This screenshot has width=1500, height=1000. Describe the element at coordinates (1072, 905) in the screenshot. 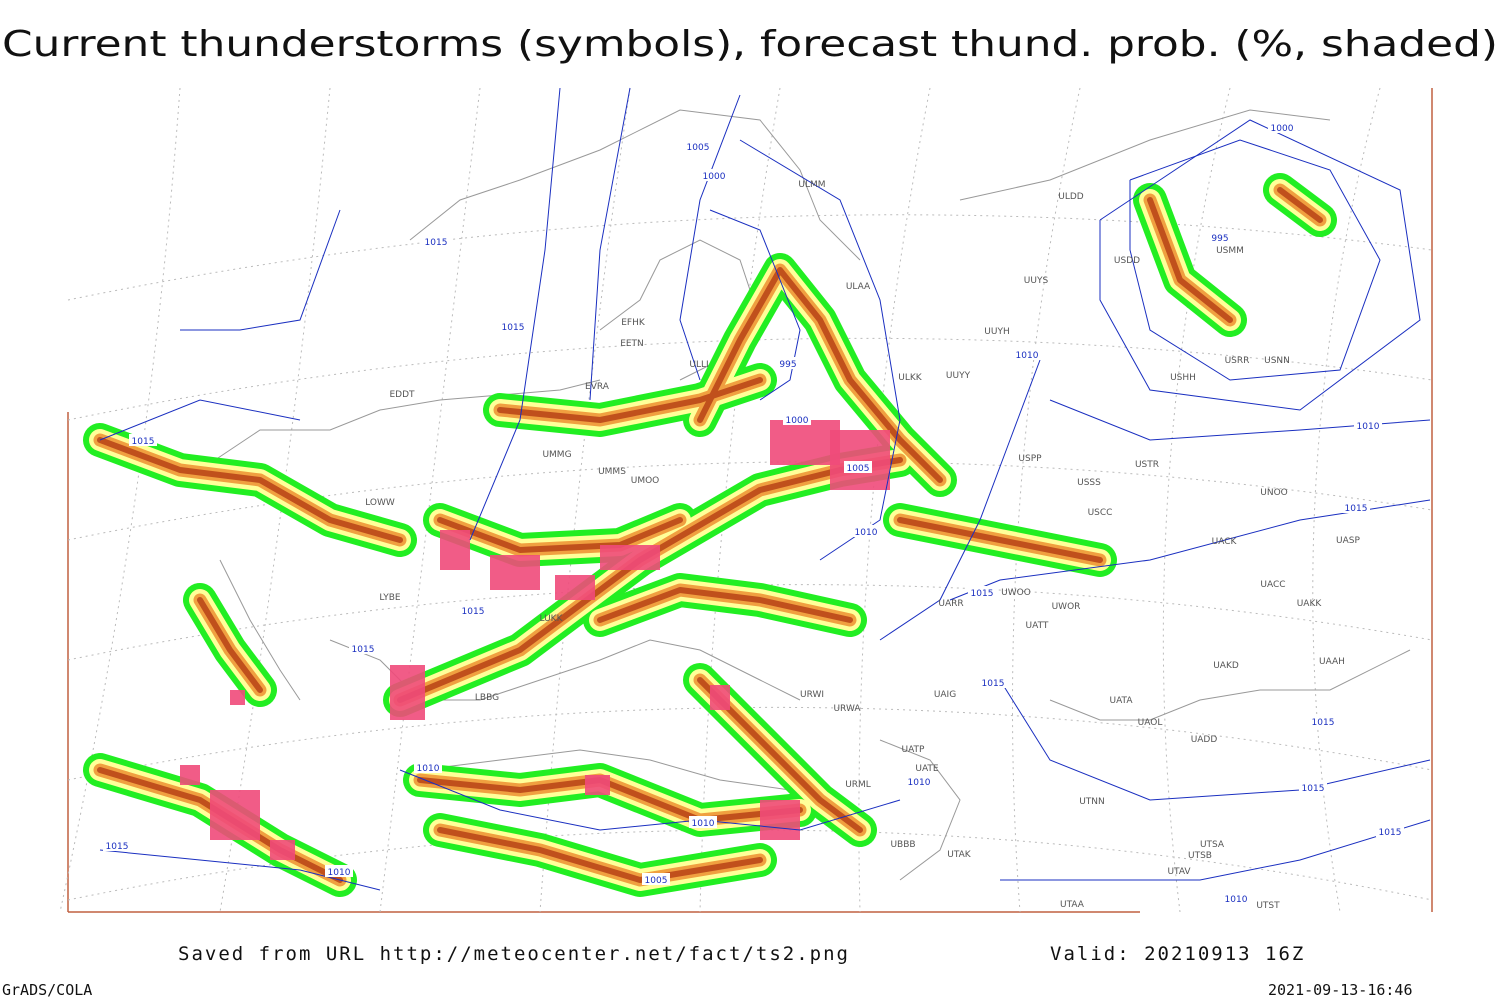

I see `station-label: UTAA` at that location.